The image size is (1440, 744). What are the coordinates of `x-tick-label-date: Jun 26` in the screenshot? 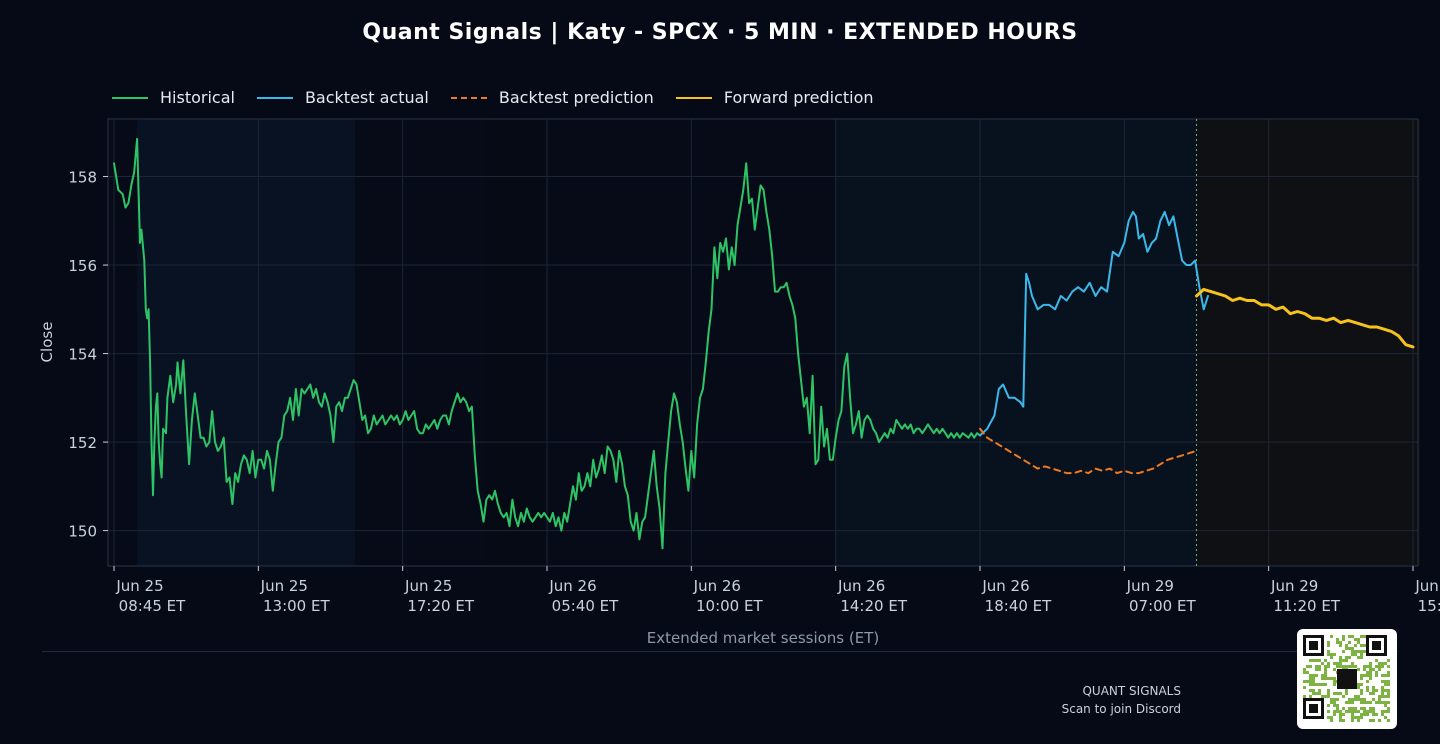 It's located at (572, 586).